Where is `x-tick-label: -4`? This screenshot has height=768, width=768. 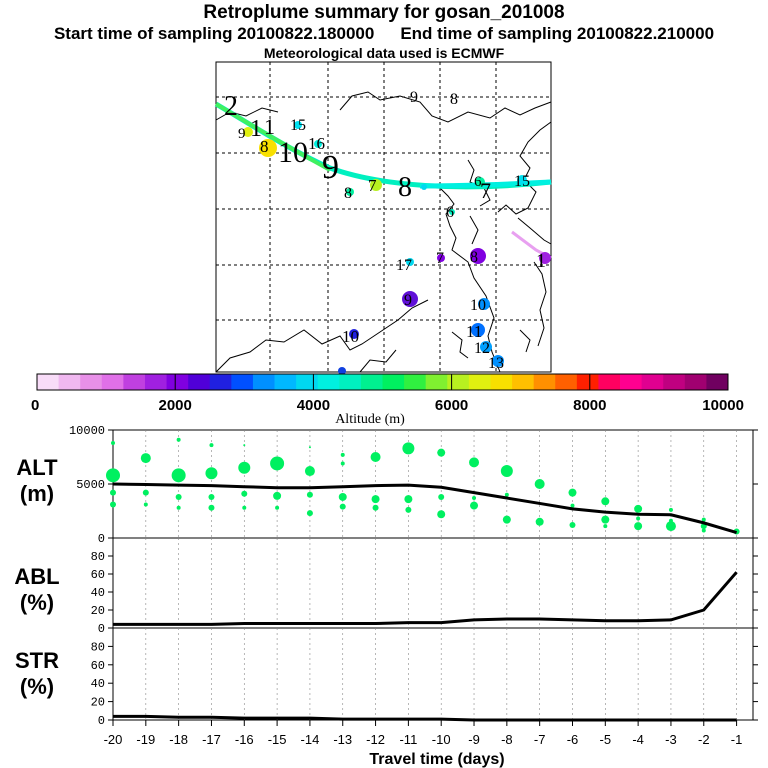 x-tick-label: -4 is located at coordinates (638, 739).